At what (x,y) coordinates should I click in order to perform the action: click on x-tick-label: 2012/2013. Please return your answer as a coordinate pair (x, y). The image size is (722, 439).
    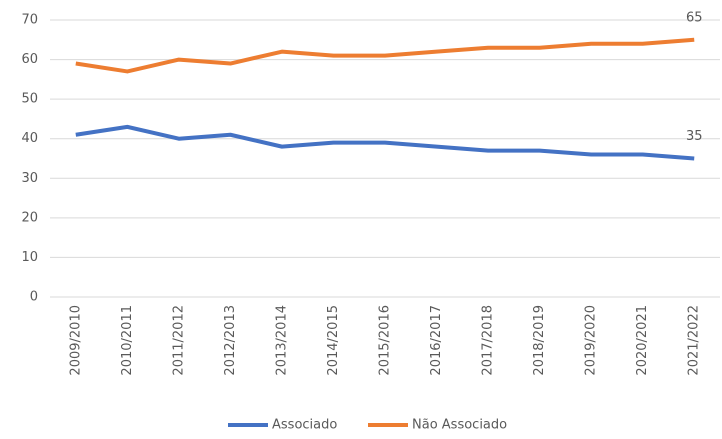
    Looking at the image, I should click on (230, 340).